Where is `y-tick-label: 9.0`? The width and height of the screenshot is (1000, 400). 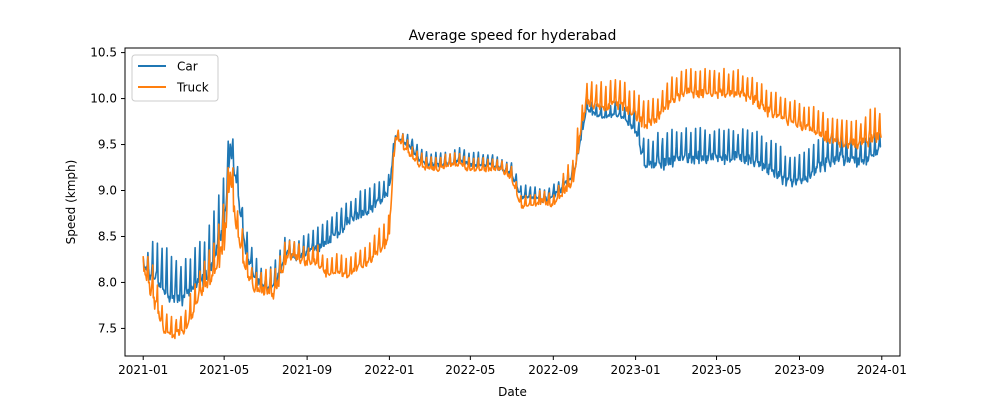
y-tick-label: 9.0 is located at coordinates (107, 191).